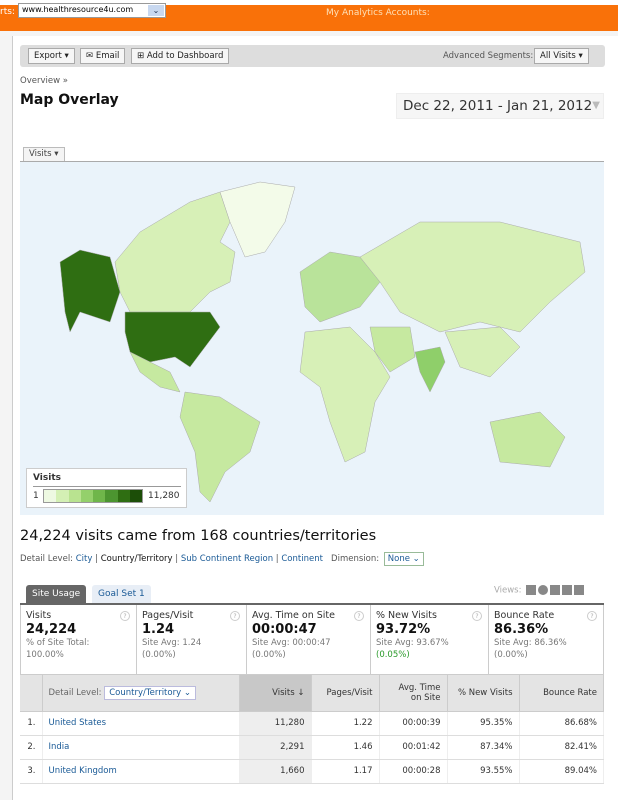 Image resolution: width=618 pixels, height=800 pixels. Describe the element at coordinates (403, 559) in the screenshot. I see `dimension-select: None ⌄` at that location.